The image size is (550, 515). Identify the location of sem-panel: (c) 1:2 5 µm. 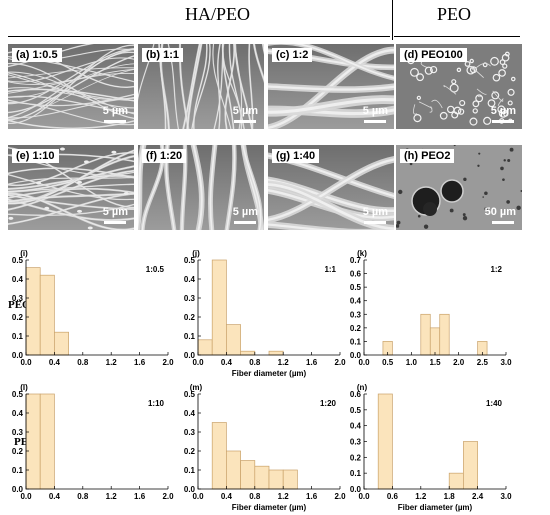
(331, 86).